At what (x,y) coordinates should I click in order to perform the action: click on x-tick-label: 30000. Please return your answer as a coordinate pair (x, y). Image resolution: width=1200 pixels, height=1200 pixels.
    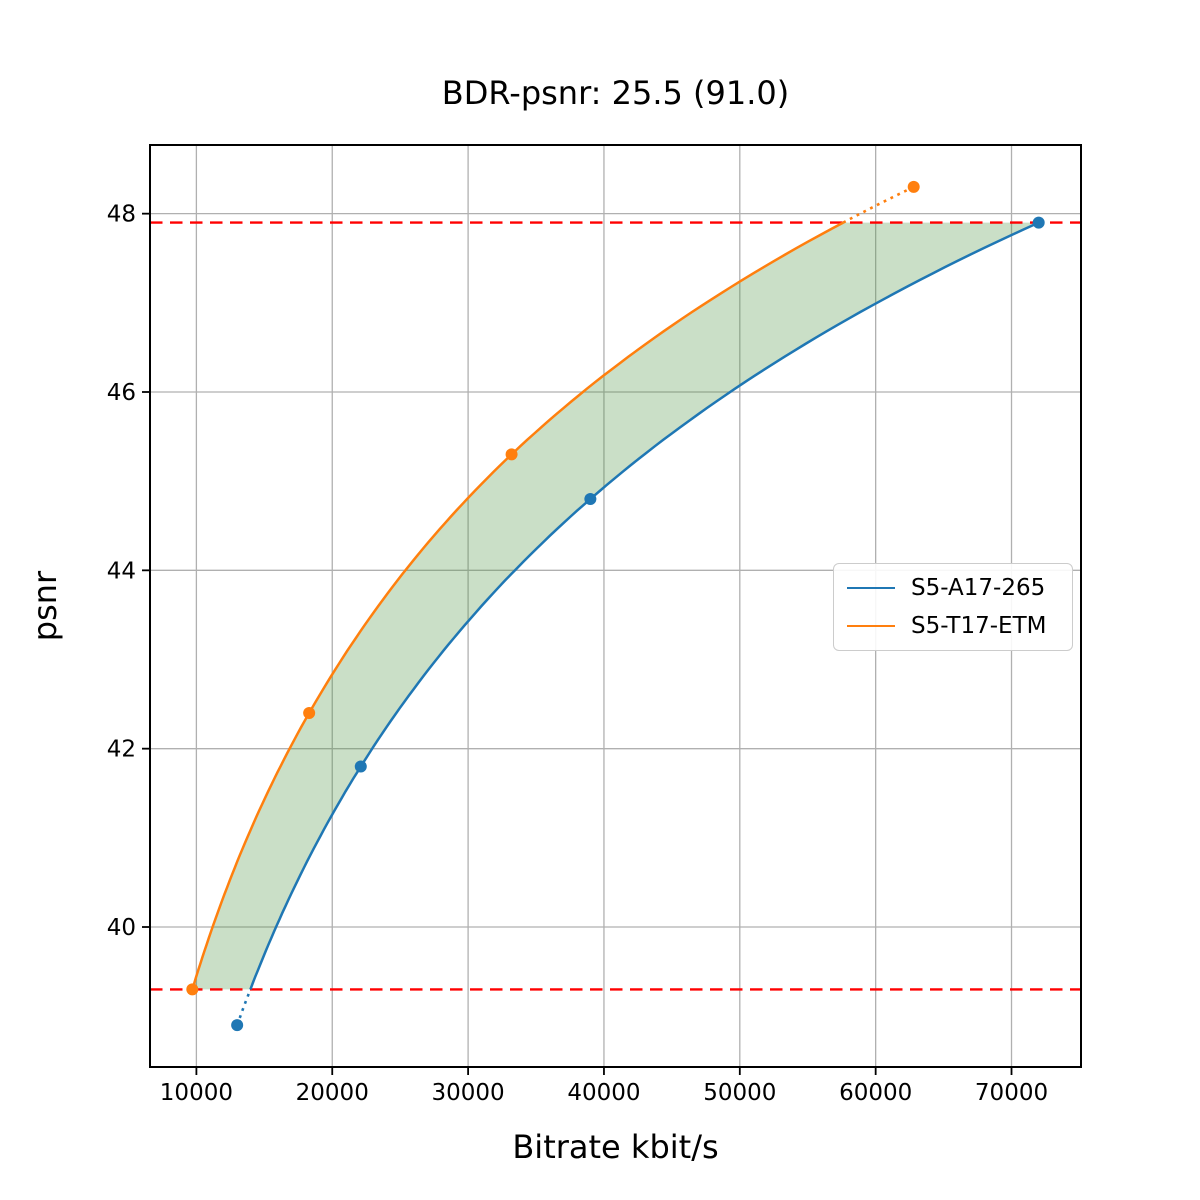
    Looking at the image, I should click on (468, 1093).